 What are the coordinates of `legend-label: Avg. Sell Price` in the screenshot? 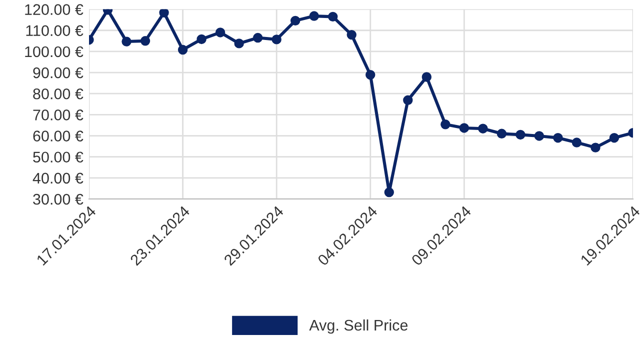 It's located at (358, 326).